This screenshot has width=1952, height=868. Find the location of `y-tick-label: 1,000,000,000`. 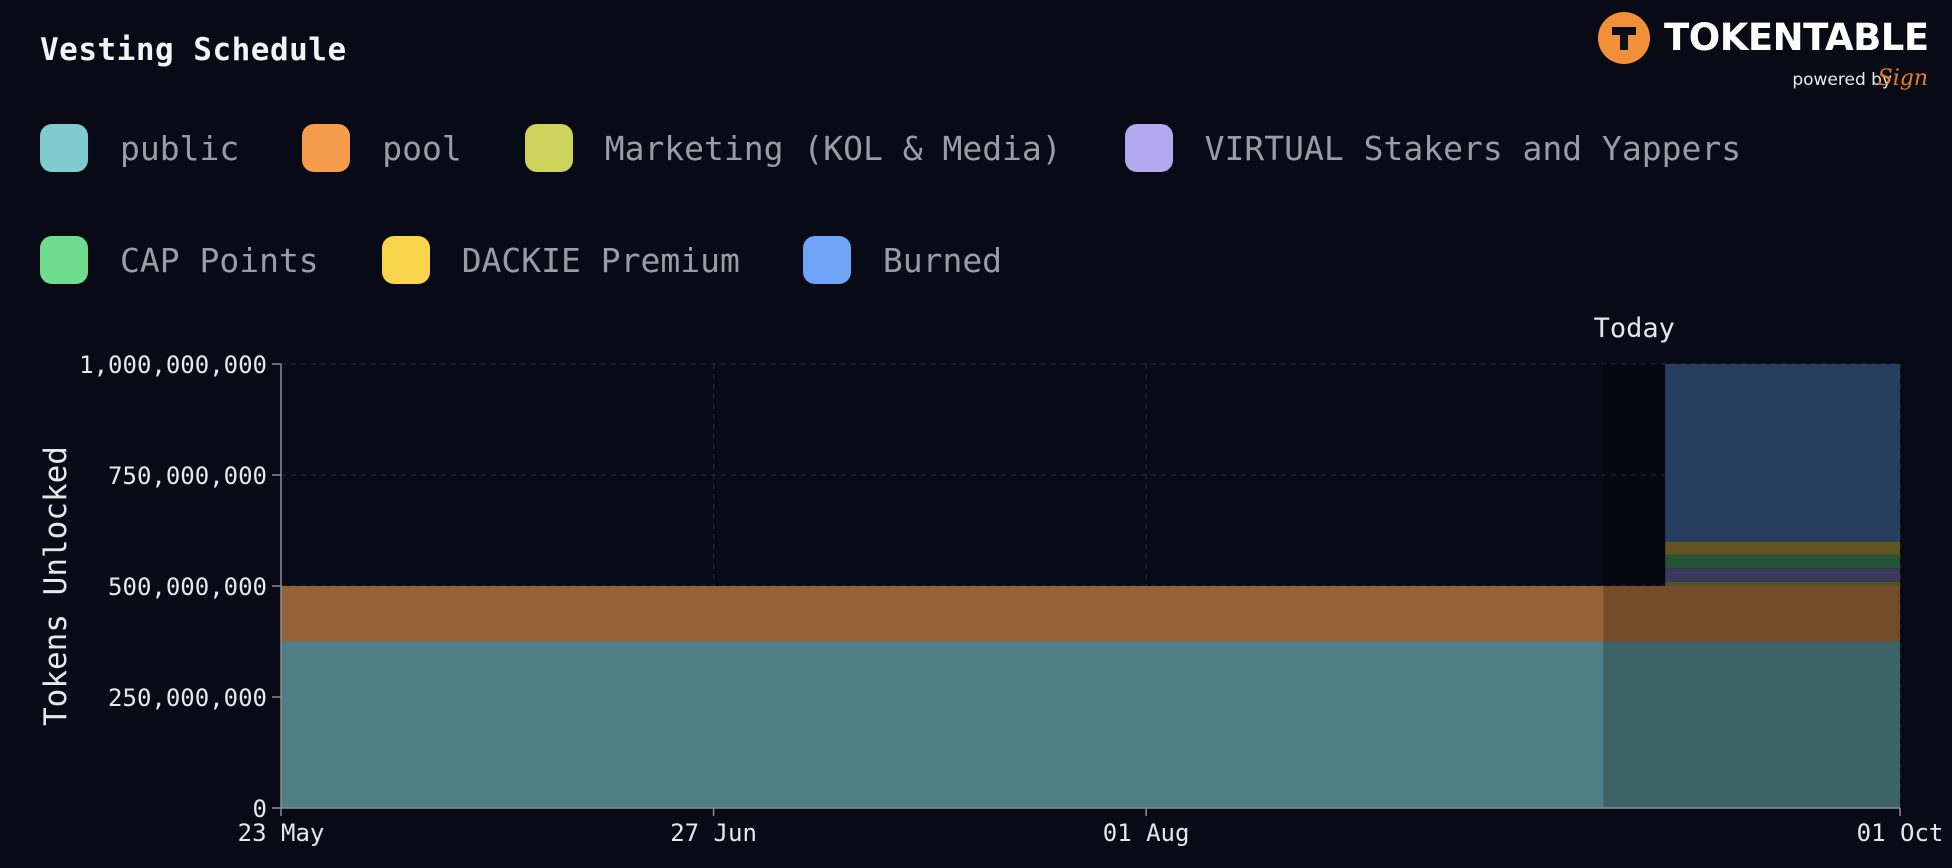

y-tick-label: 1,000,000,000 is located at coordinates (173, 365).